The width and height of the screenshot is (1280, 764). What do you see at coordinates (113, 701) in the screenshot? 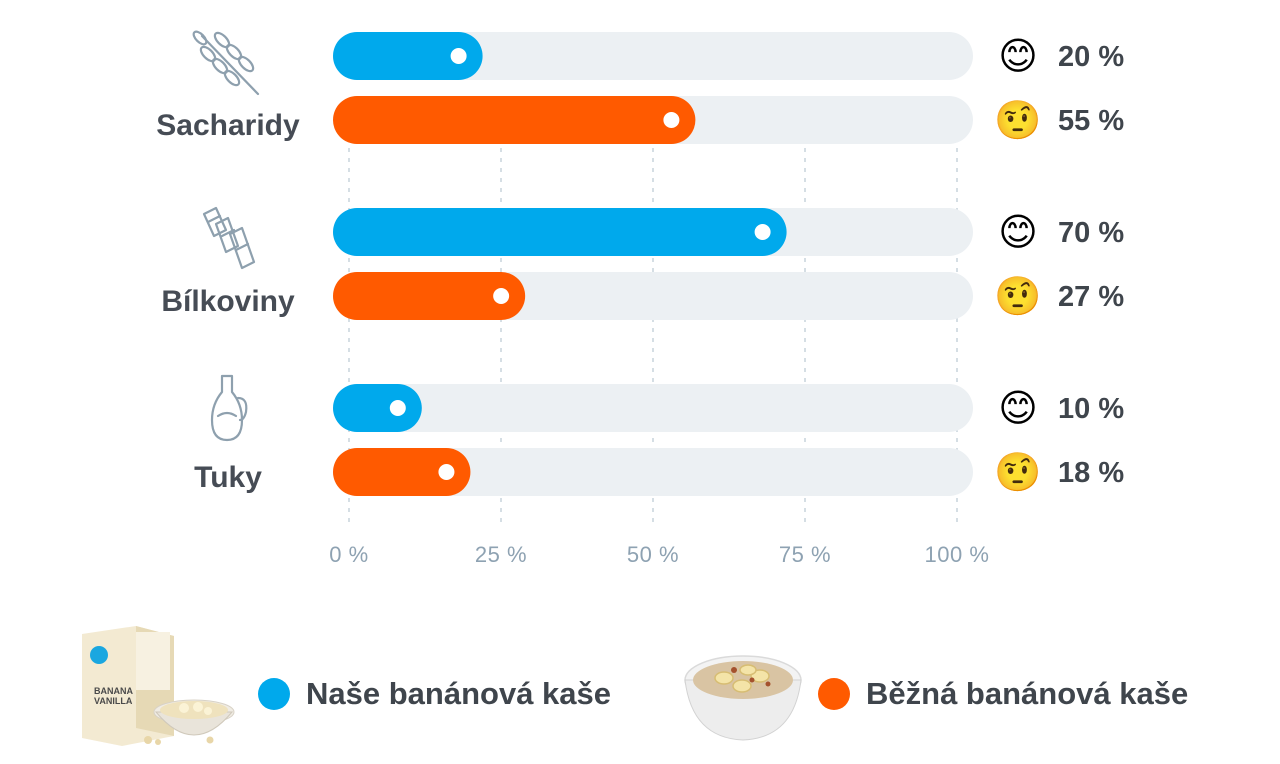
I see `svg-text: VANILLA` at bounding box center [113, 701].